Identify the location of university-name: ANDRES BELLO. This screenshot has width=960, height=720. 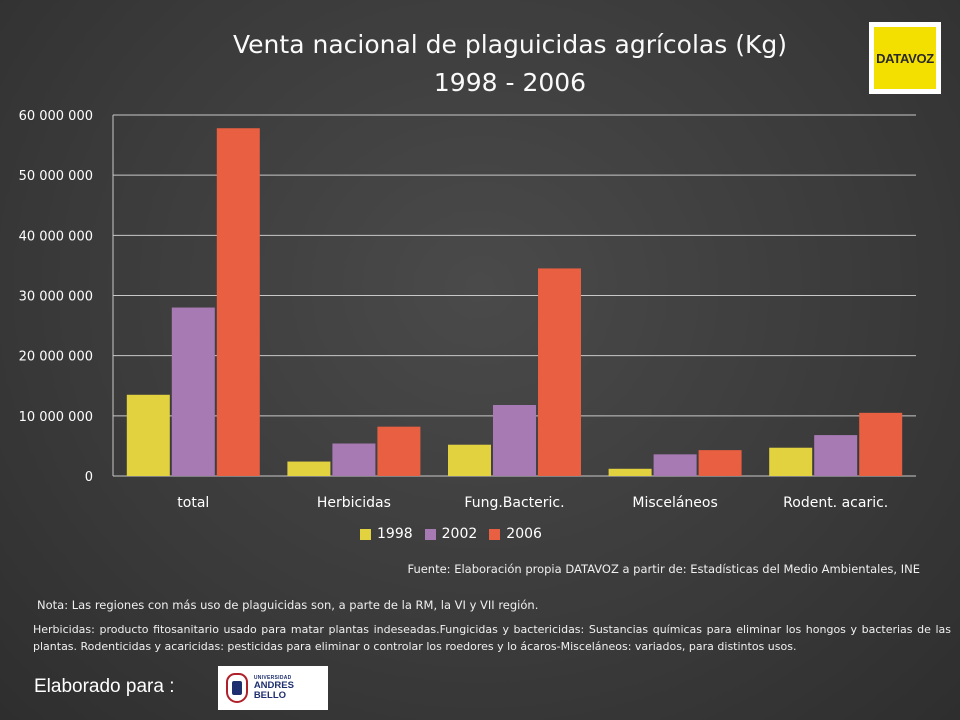
(273, 690).